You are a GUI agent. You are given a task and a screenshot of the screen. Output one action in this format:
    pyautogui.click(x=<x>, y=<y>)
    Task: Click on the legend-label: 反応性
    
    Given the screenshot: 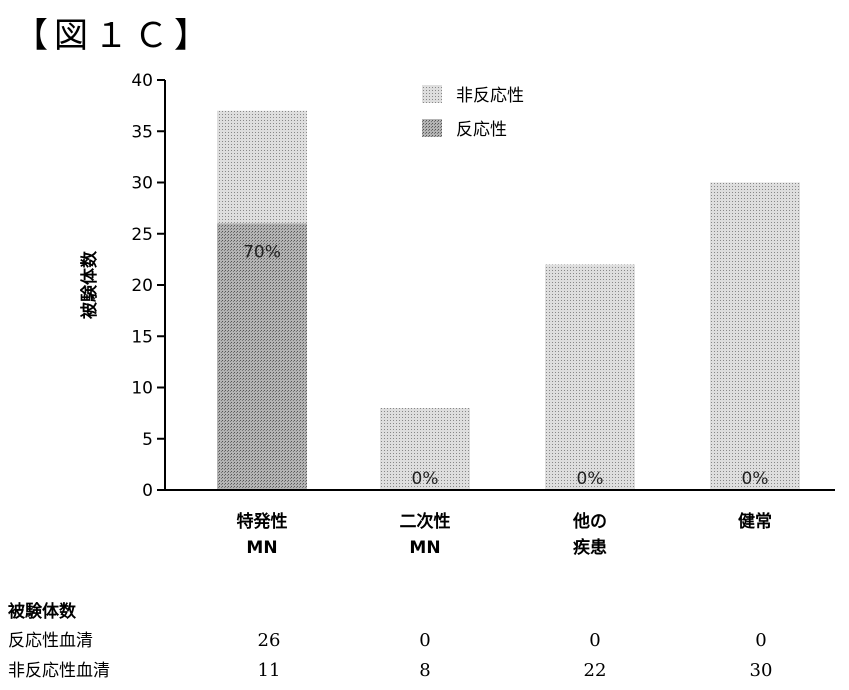 What is the action you would take?
    pyautogui.click(x=481, y=130)
    